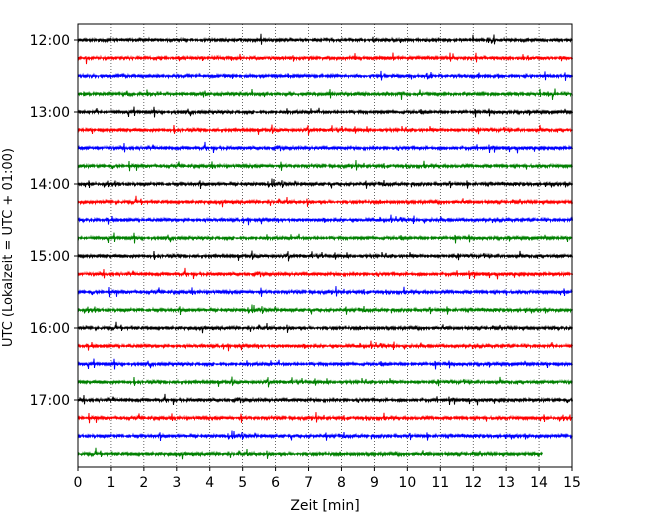  Describe the element at coordinates (308, 483) in the screenshot. I see `x-tick-label: 7` at that location.